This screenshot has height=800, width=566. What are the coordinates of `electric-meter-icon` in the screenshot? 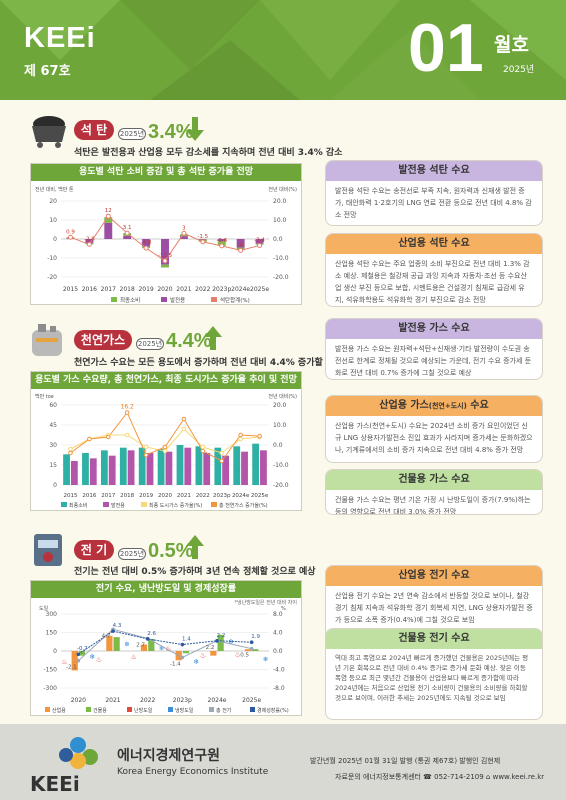 It's located at (48, 550).